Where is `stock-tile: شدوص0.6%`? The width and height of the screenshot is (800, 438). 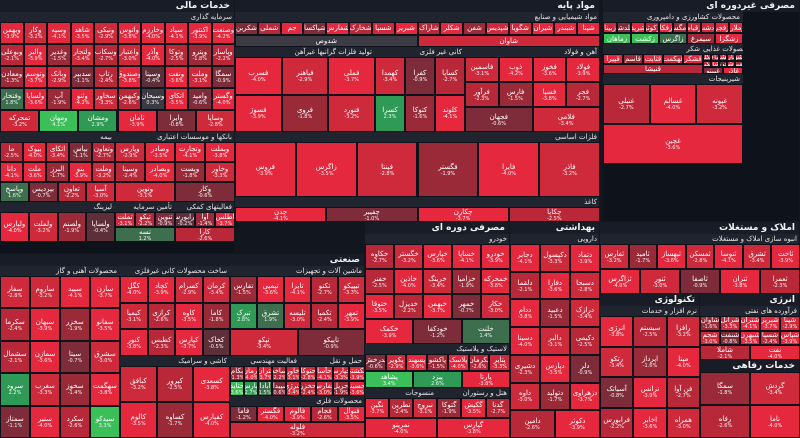
stock-tile: شدوص0.6% is located at coordinates (326, 40).